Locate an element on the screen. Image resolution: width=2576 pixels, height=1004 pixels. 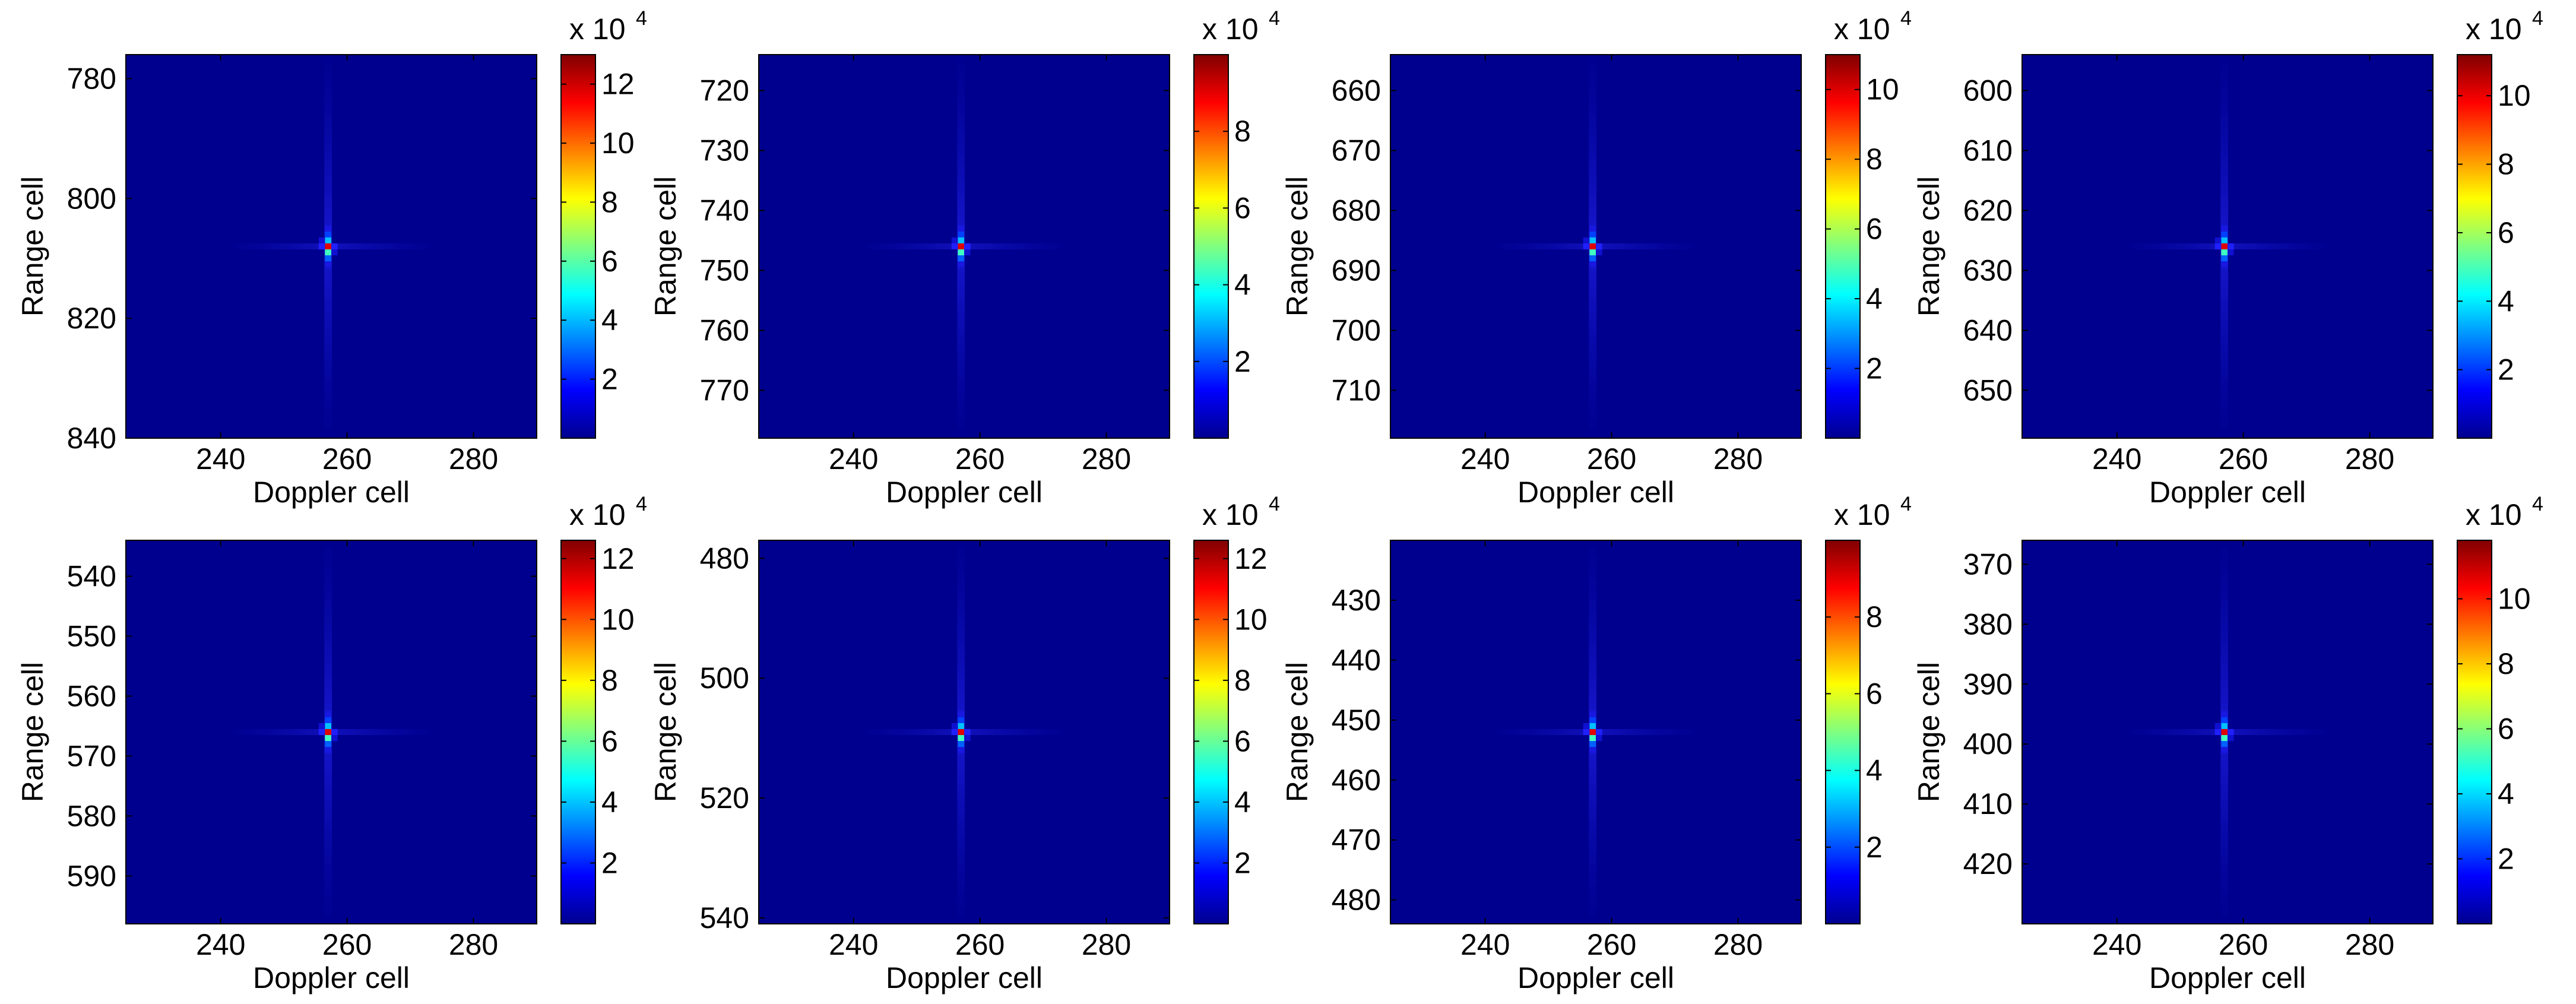
y-tick-label: 650 is located at coordinates (1988, 390).